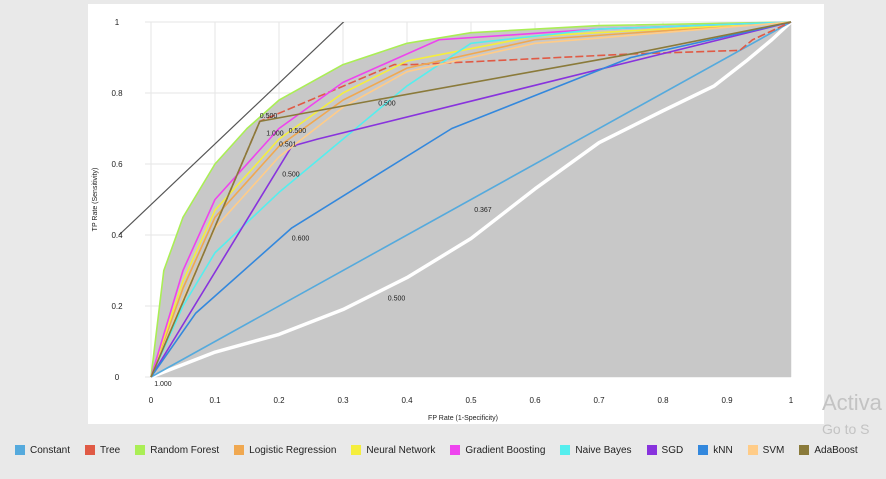 The image size is (886, 479). Describe the element at coordinates (603, 450) in the screenshot. I see `legend-label: Naive Bayes` at that location.